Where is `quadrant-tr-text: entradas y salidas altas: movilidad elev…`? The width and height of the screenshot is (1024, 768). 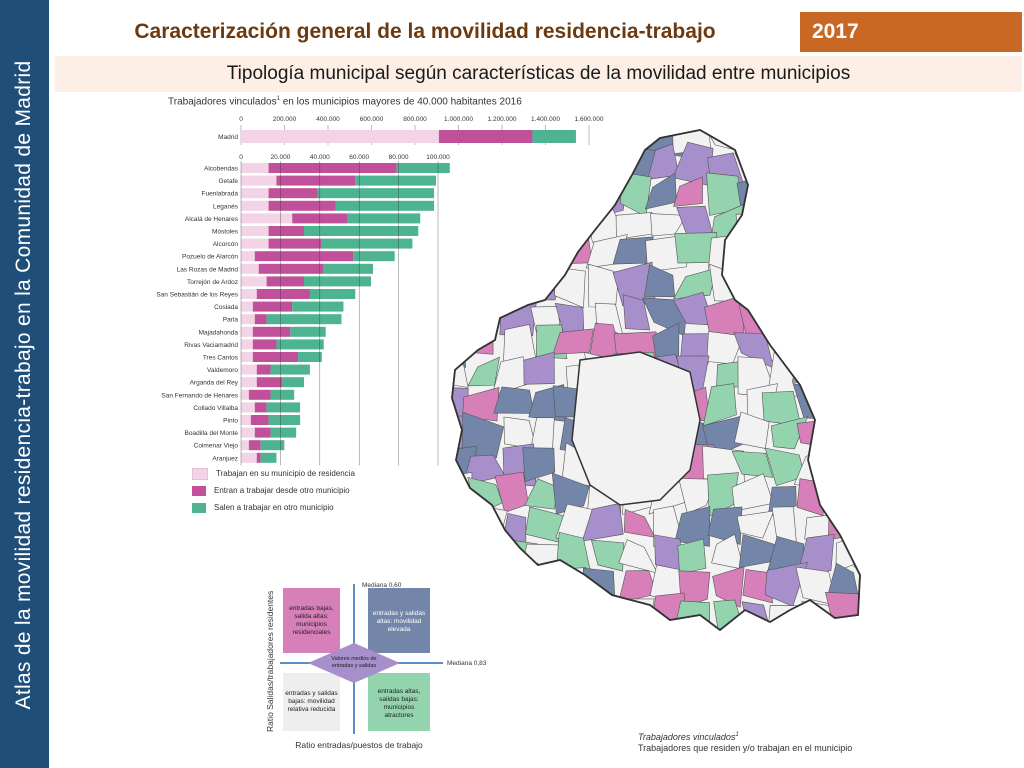
quadrant-tr-text: entradas y salidas altas: movilidad elev… is located at coordinates (399, 621).